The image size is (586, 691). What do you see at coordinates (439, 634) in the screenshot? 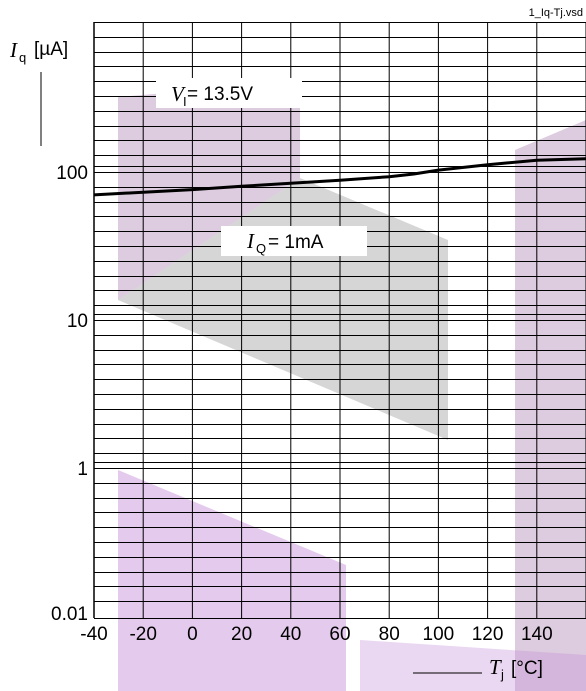
I see `x-tick-label: 100` at bounding box center [439, 634].